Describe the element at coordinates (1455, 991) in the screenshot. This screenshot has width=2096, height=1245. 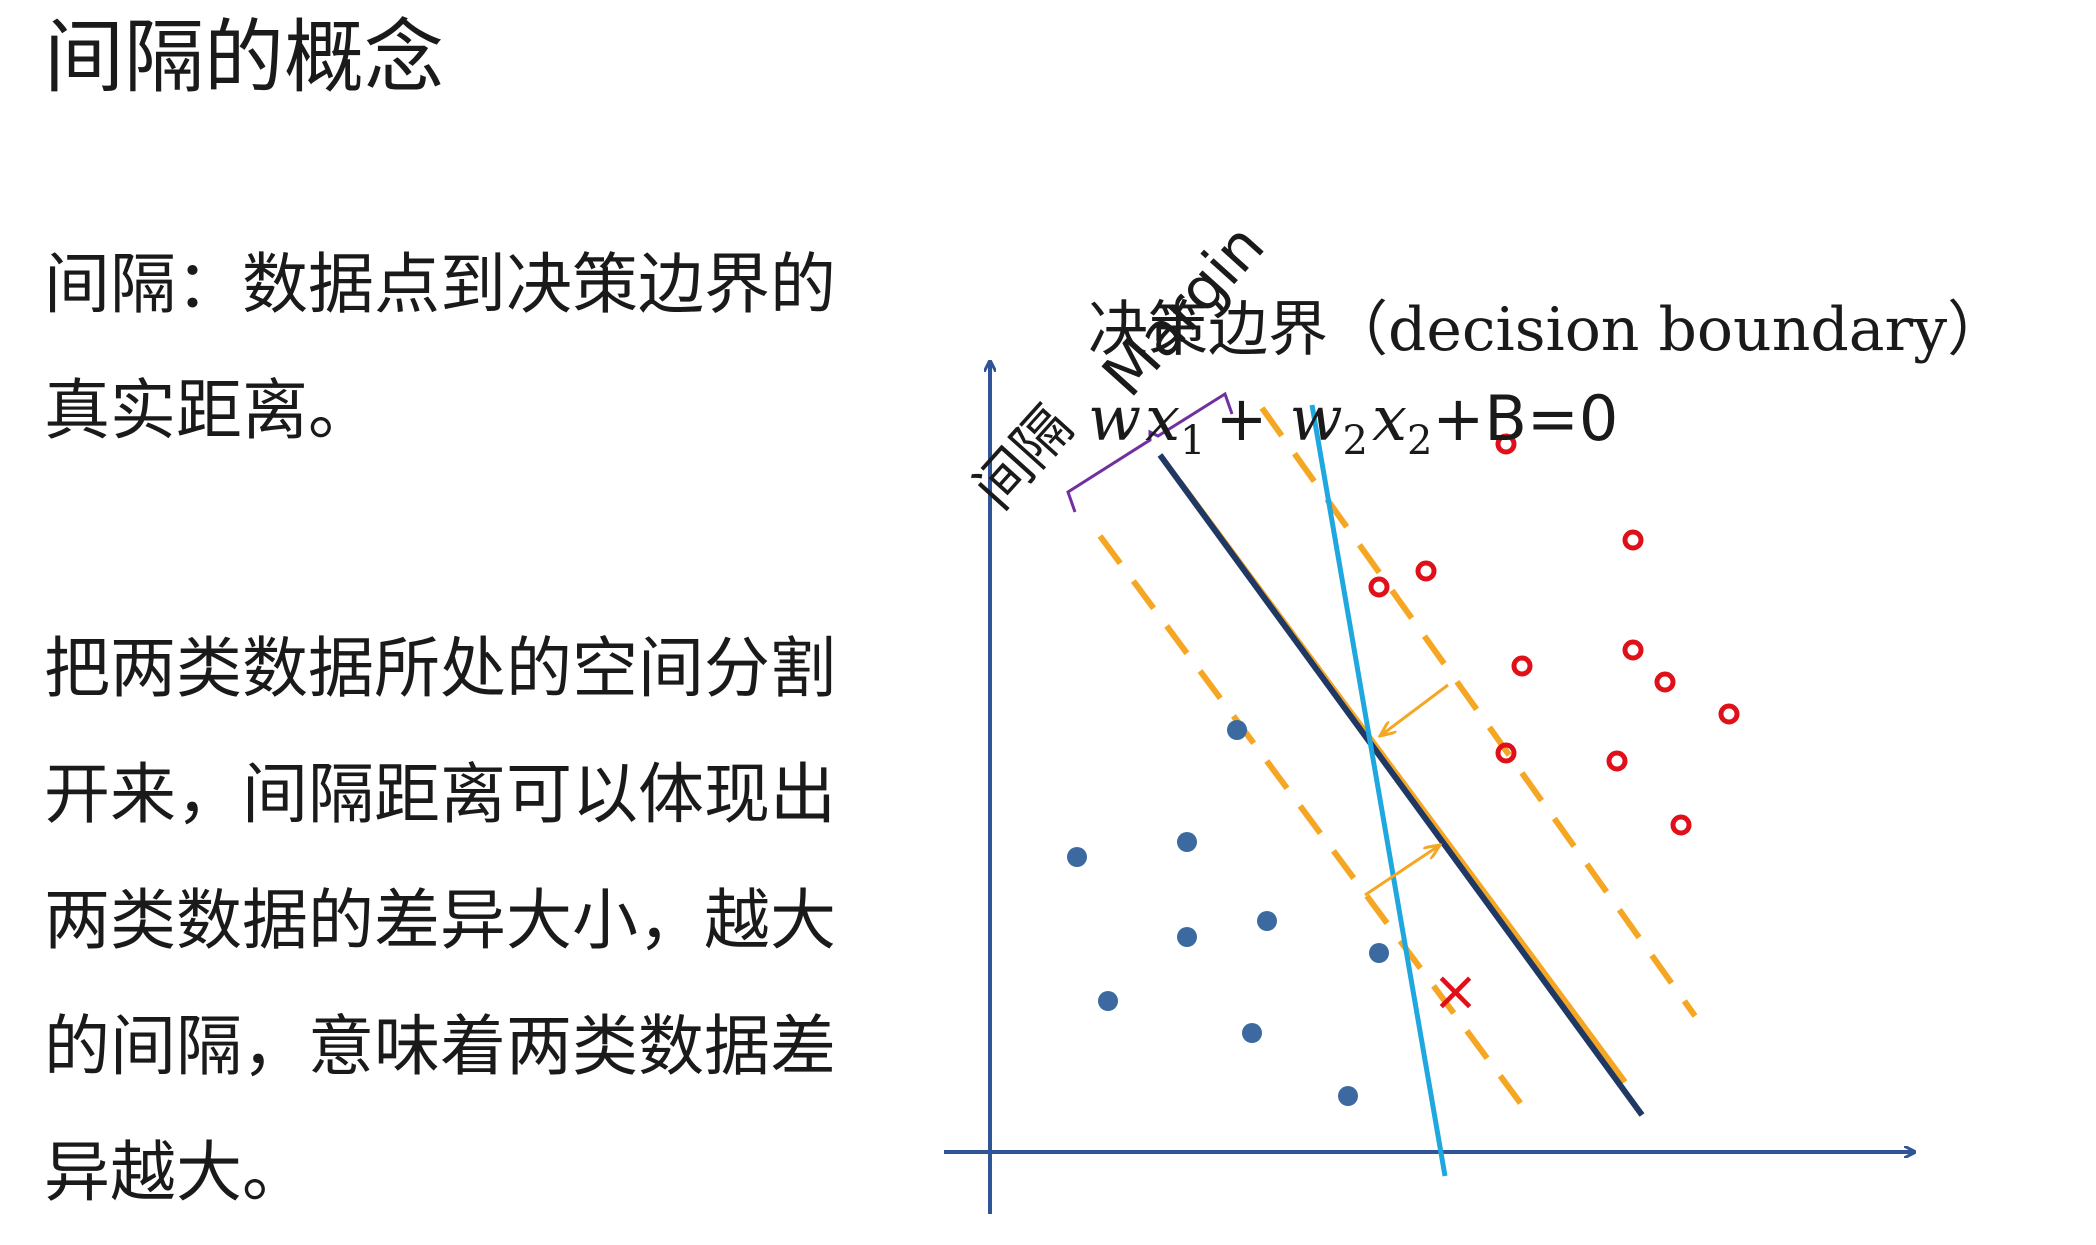
I see `misclassified-mark: ×` at that location.